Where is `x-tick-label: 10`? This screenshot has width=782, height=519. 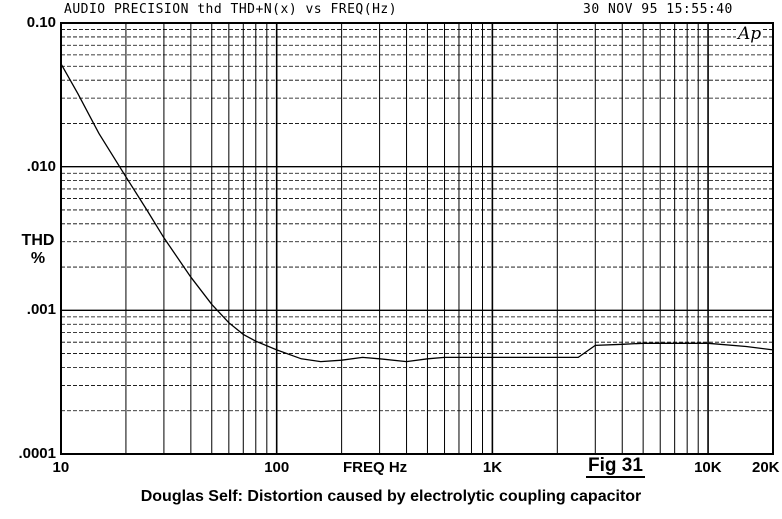
x-tick-label: 10 is located at coordinates (61, 467).